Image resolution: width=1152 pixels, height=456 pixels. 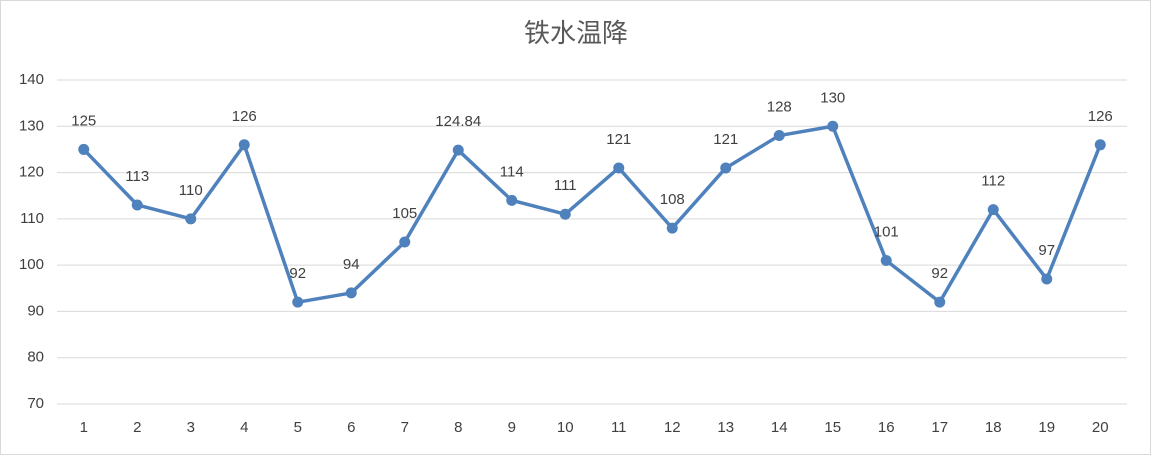 I want to click on x-tick-label: 8, so click(x=458, y=427).